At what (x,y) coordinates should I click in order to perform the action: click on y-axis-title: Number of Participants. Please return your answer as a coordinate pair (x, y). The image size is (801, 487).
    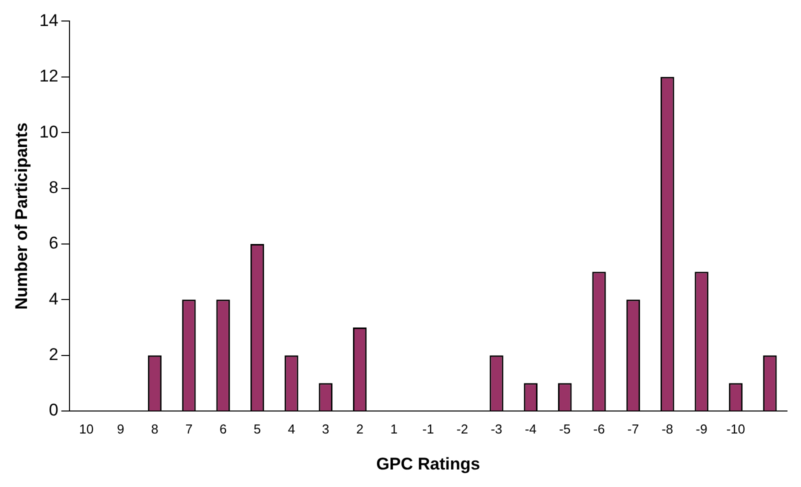
    Looking at the image, I should click on (21, 216).